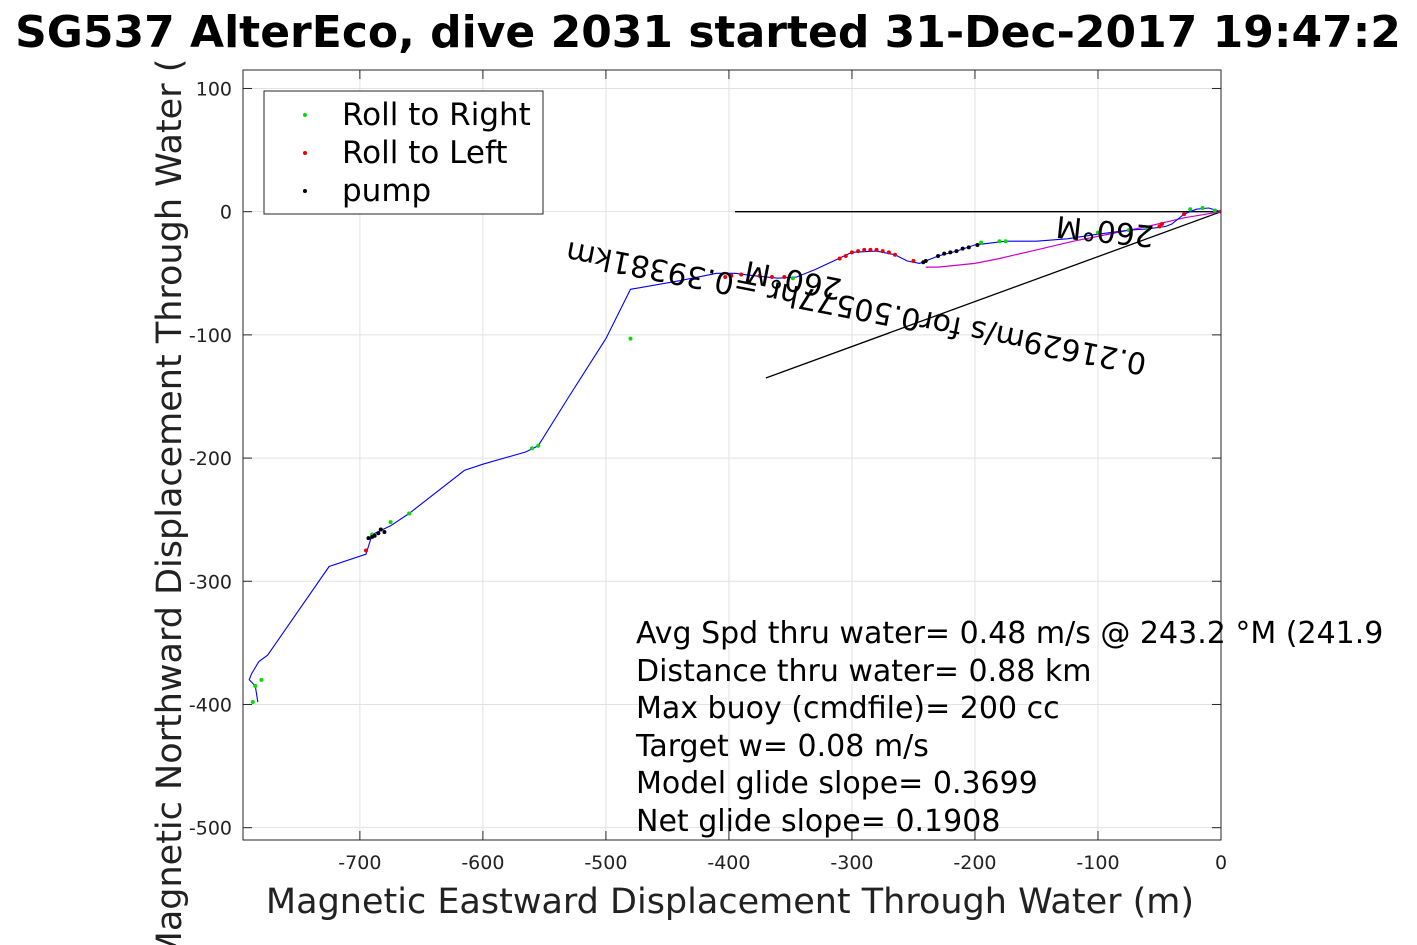 The width and height of the screenshot is (1417, 945). I want to click on x-tick-label: -600, so click(482, 863).